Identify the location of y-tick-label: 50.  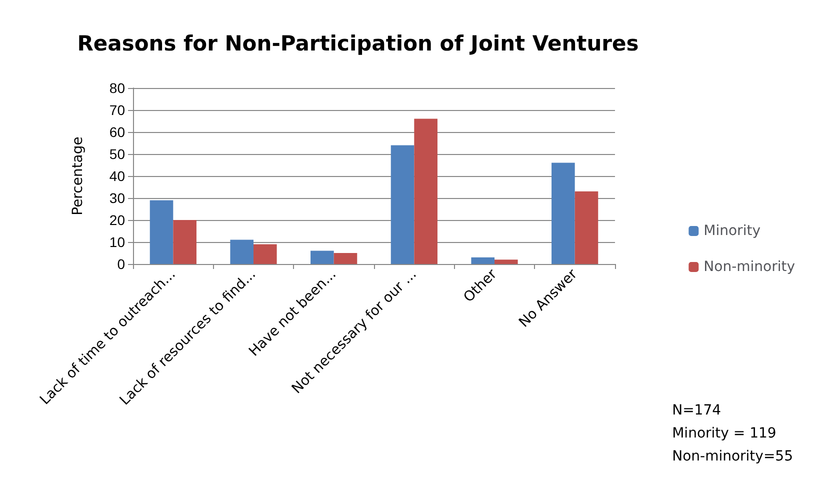
(117, 154).